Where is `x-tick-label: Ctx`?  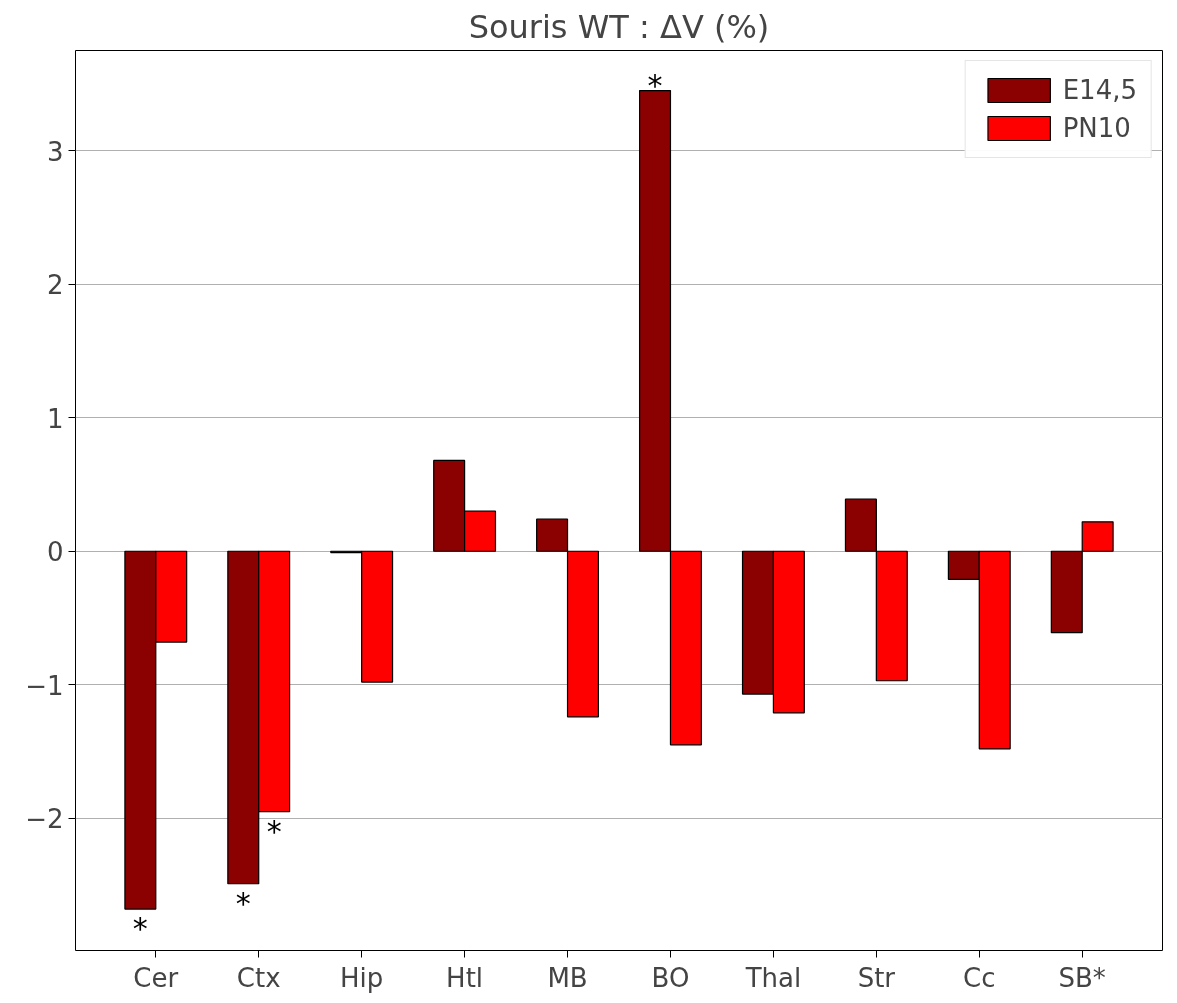
x-tick-label: Ctx is located at coordinates (258, 977).